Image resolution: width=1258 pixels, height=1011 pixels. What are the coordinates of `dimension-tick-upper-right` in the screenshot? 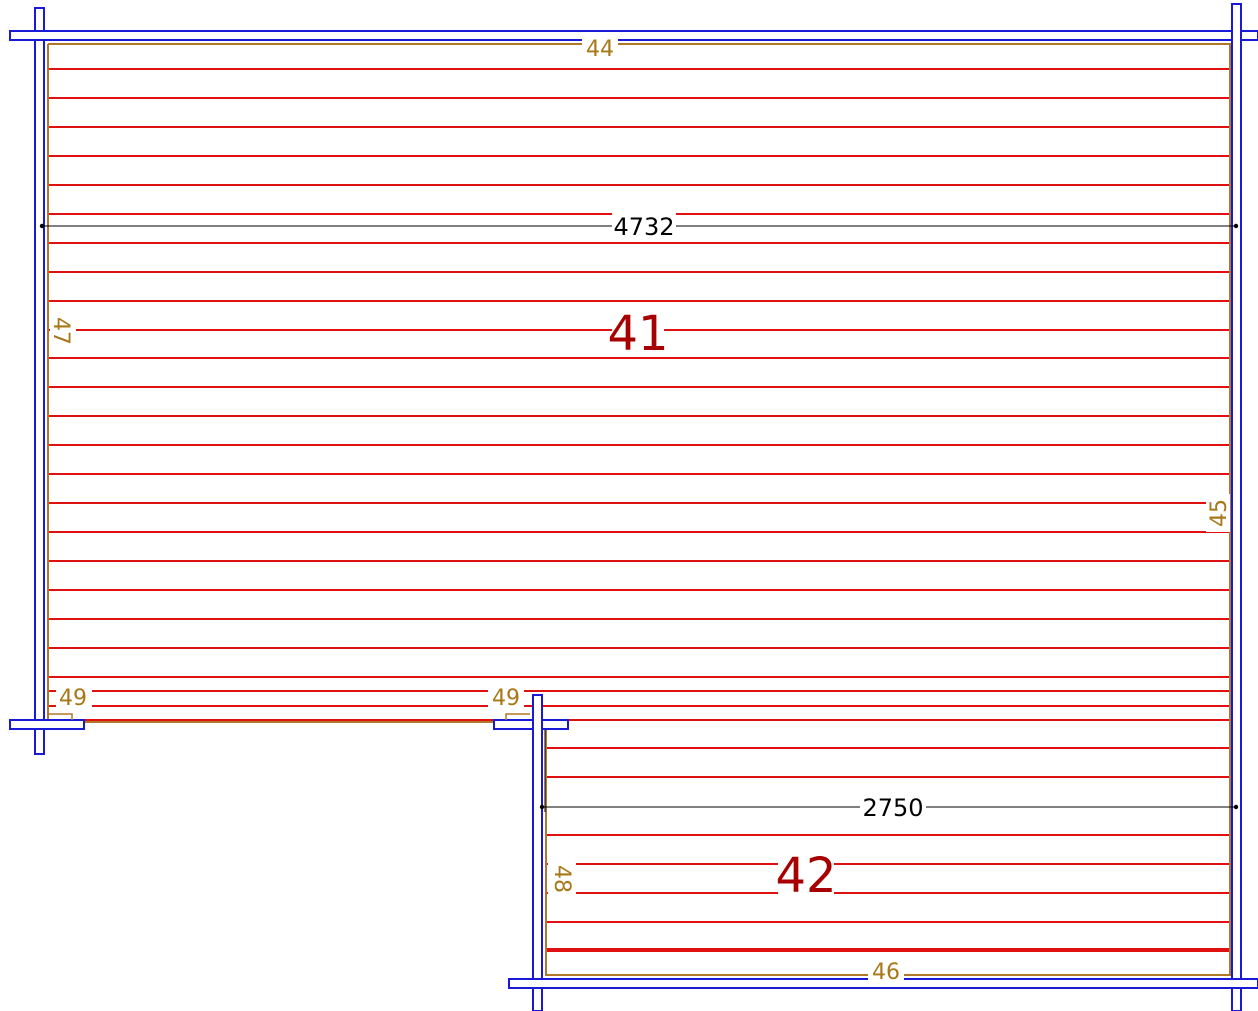 It's located at (1236, 226).